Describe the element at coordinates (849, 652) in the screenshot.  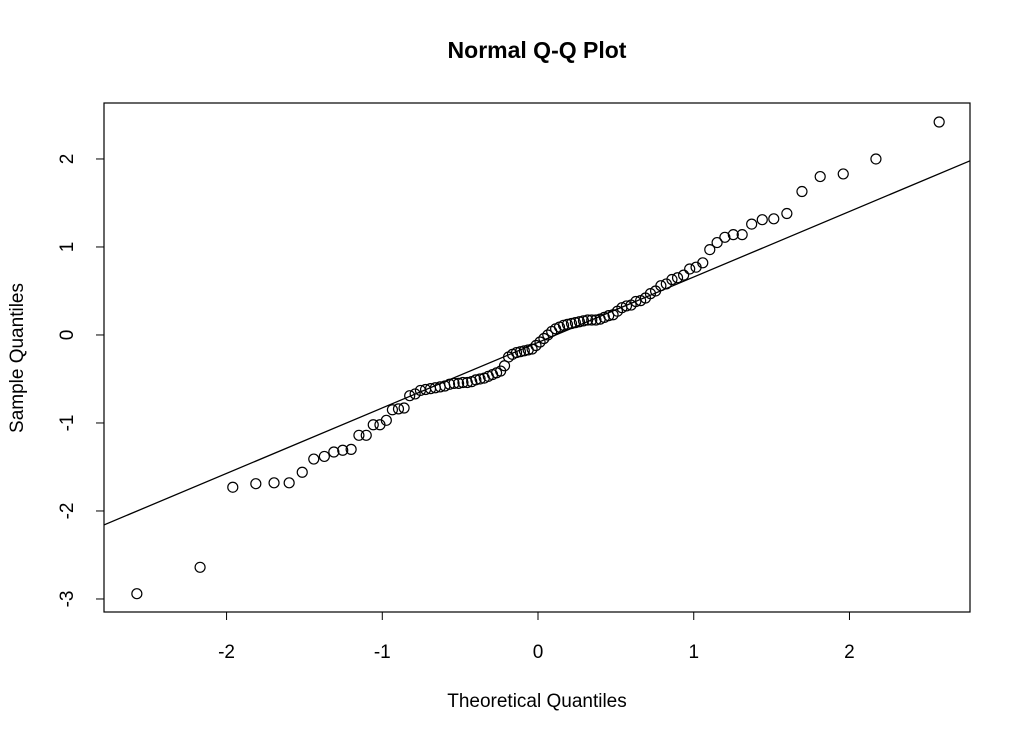
I see `x-tick-label: 2` at that location.